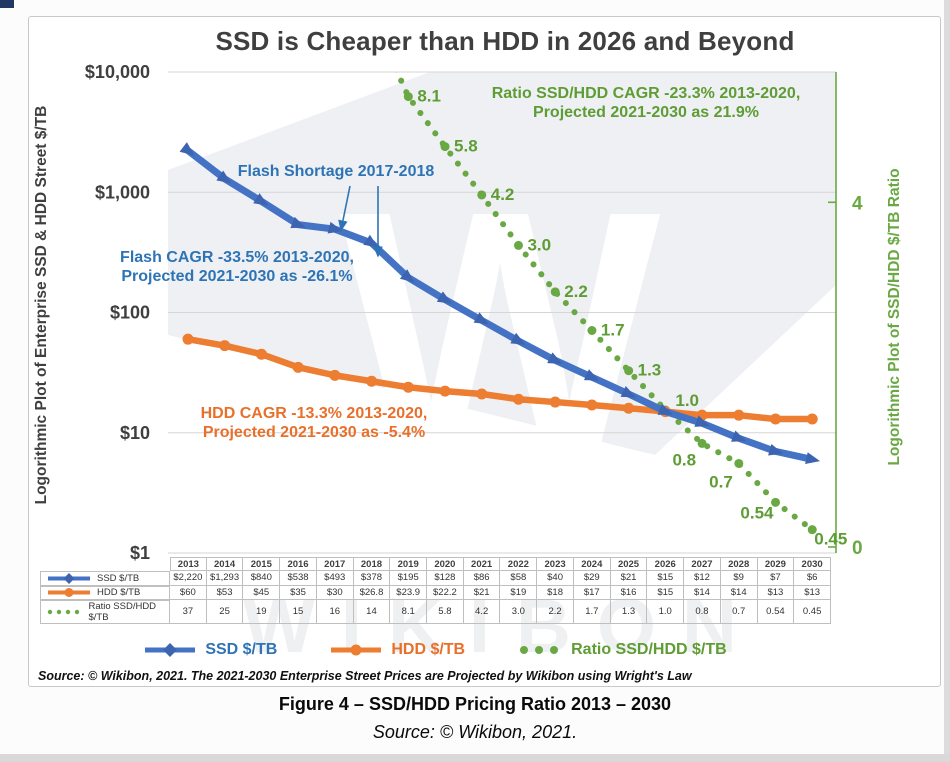 Image resolution: width=950 pixels, height=762 pixels. Describe the element at coordinates (857, 548) in the screenshot. I see `svg-text: 0` at that location.